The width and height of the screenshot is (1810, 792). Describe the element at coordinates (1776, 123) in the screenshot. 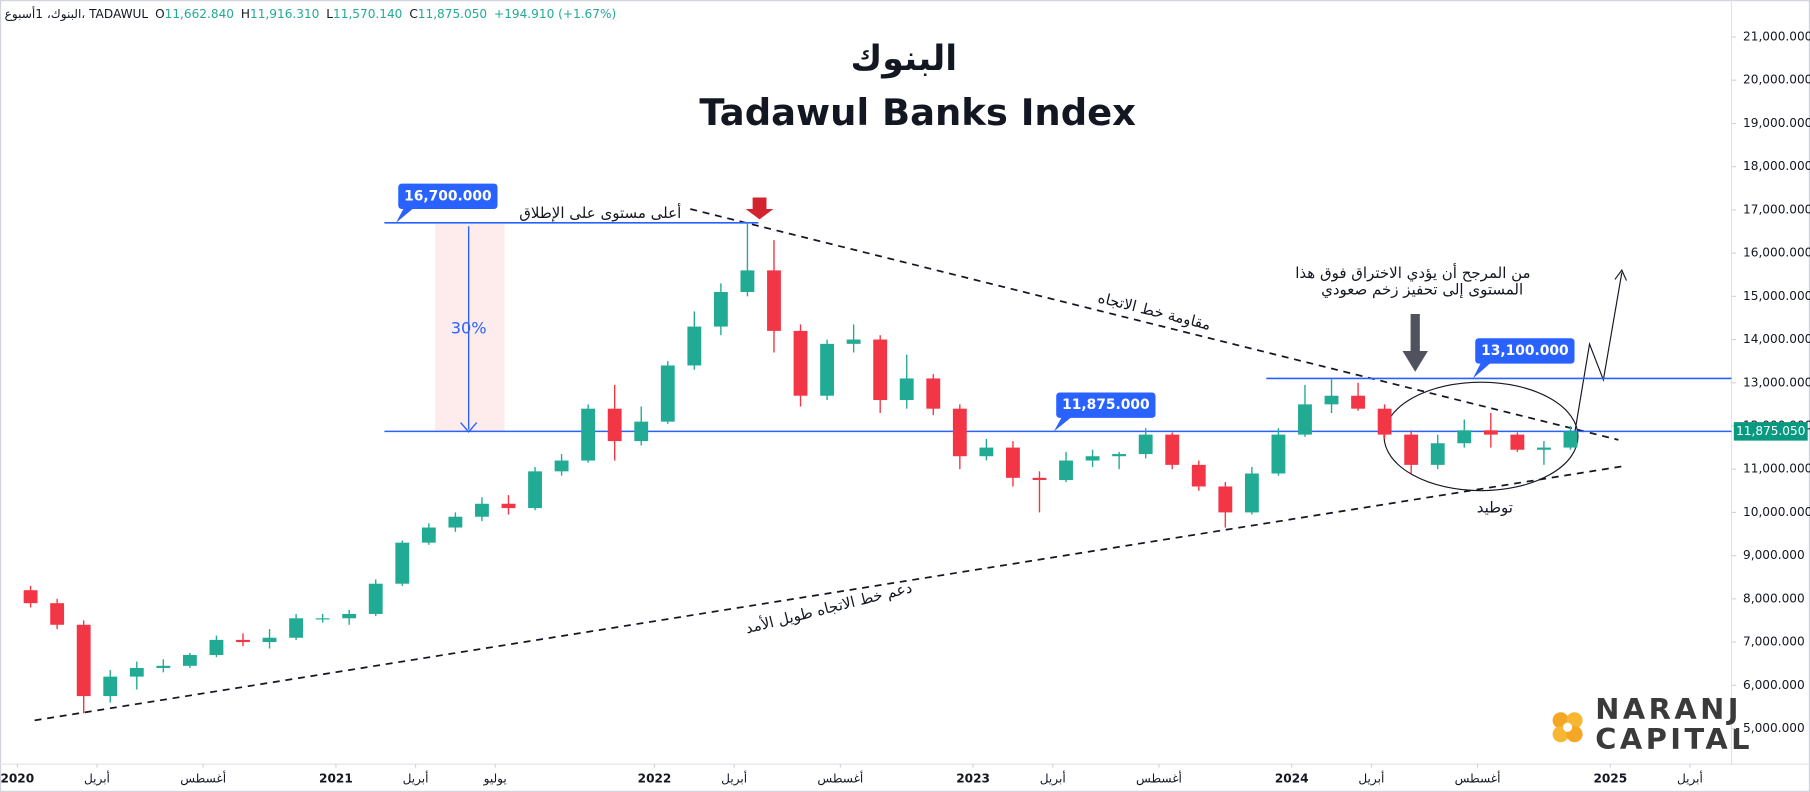

I see `y-tick-label: 19,000.000` at that location.